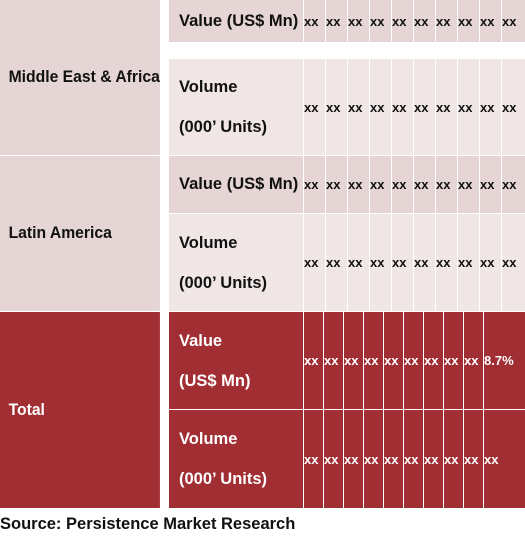 The height and width of the screenshot is (542, 525). Describe the element at coordinates (80, 410) in the screenshot. I see `region-label: Total` at that location.